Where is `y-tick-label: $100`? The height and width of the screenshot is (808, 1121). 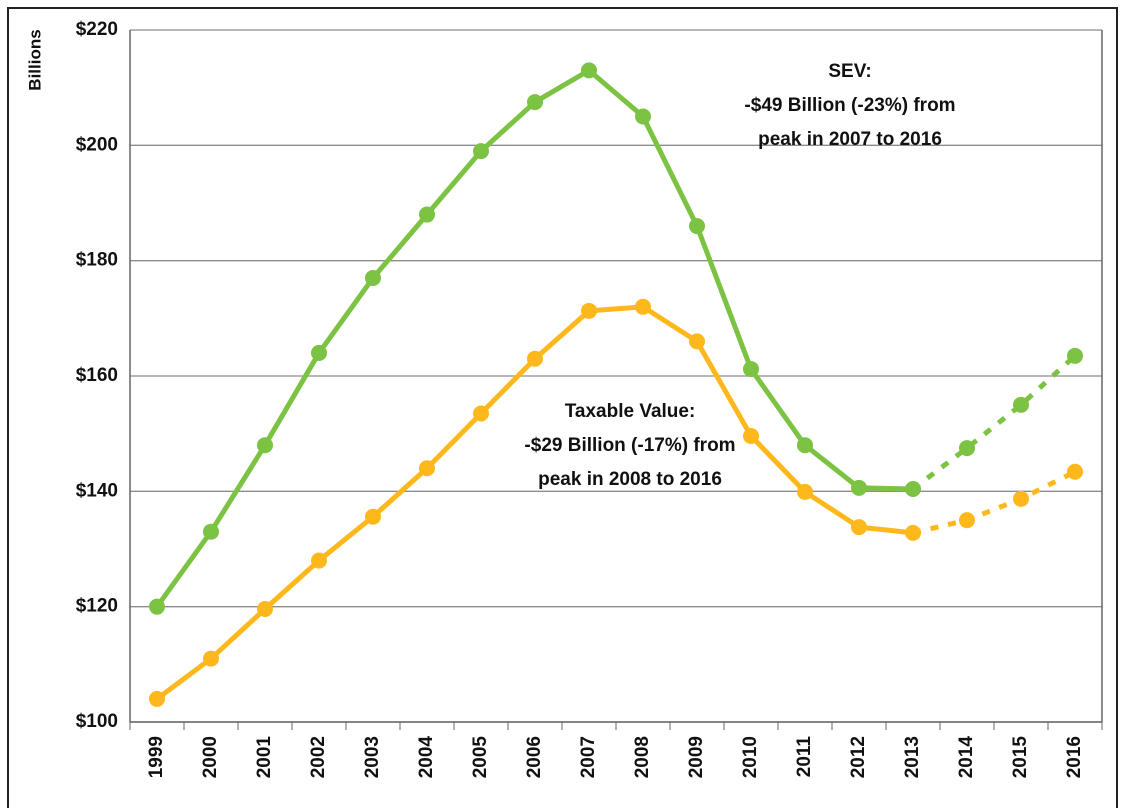
y-tick-label: $100 is located at coordinates (97, 721).